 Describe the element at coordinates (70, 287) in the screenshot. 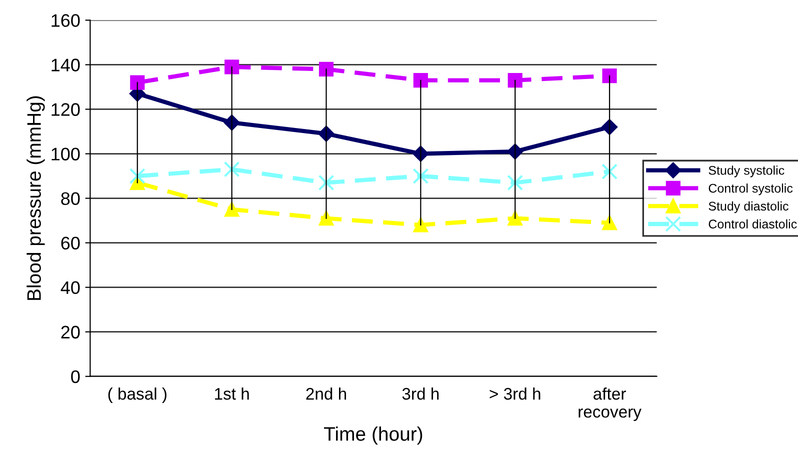

I see `y-tick-label: 40` at that location.